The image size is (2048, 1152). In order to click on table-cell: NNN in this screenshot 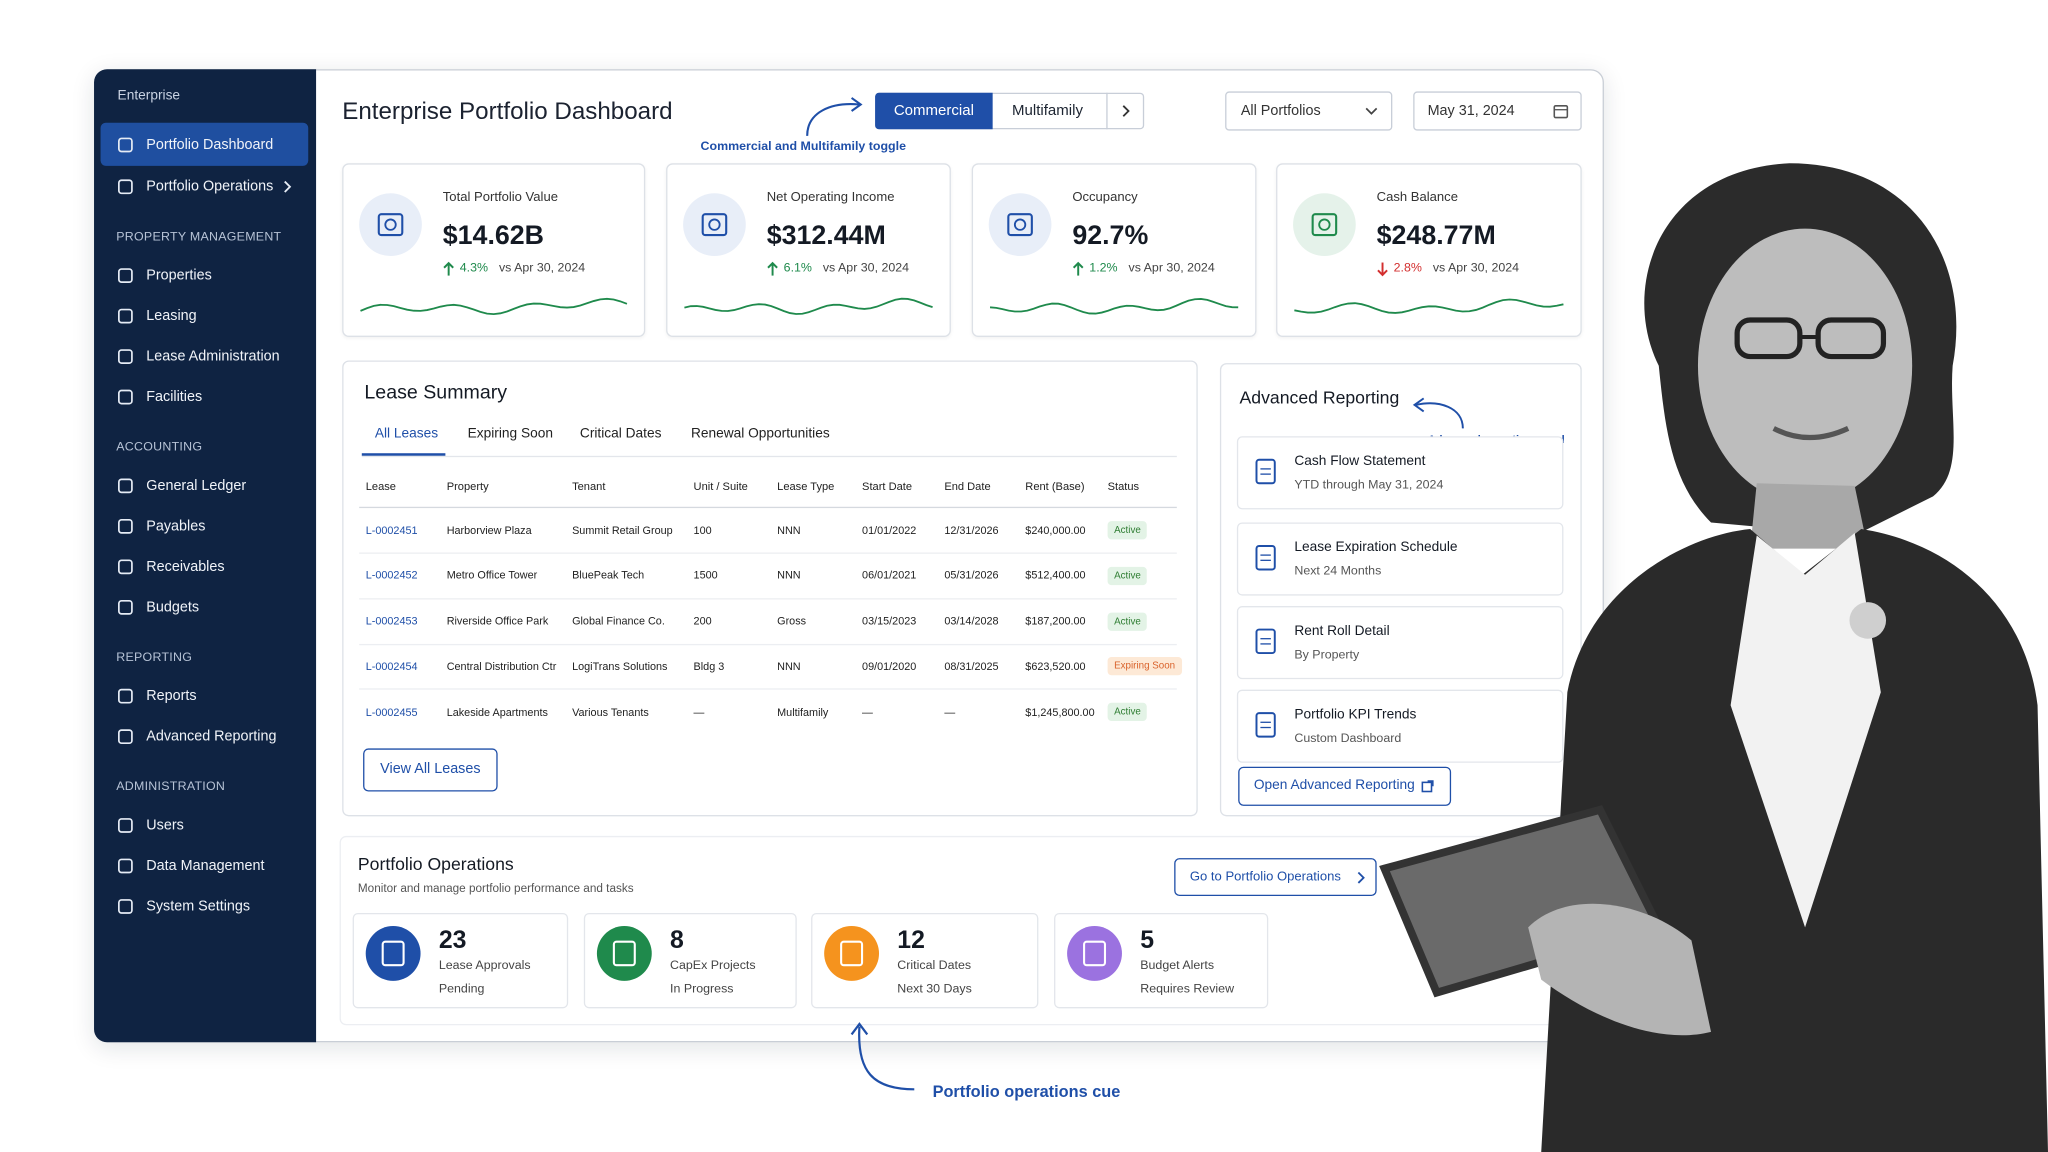, I will do `click(789, 530)`.